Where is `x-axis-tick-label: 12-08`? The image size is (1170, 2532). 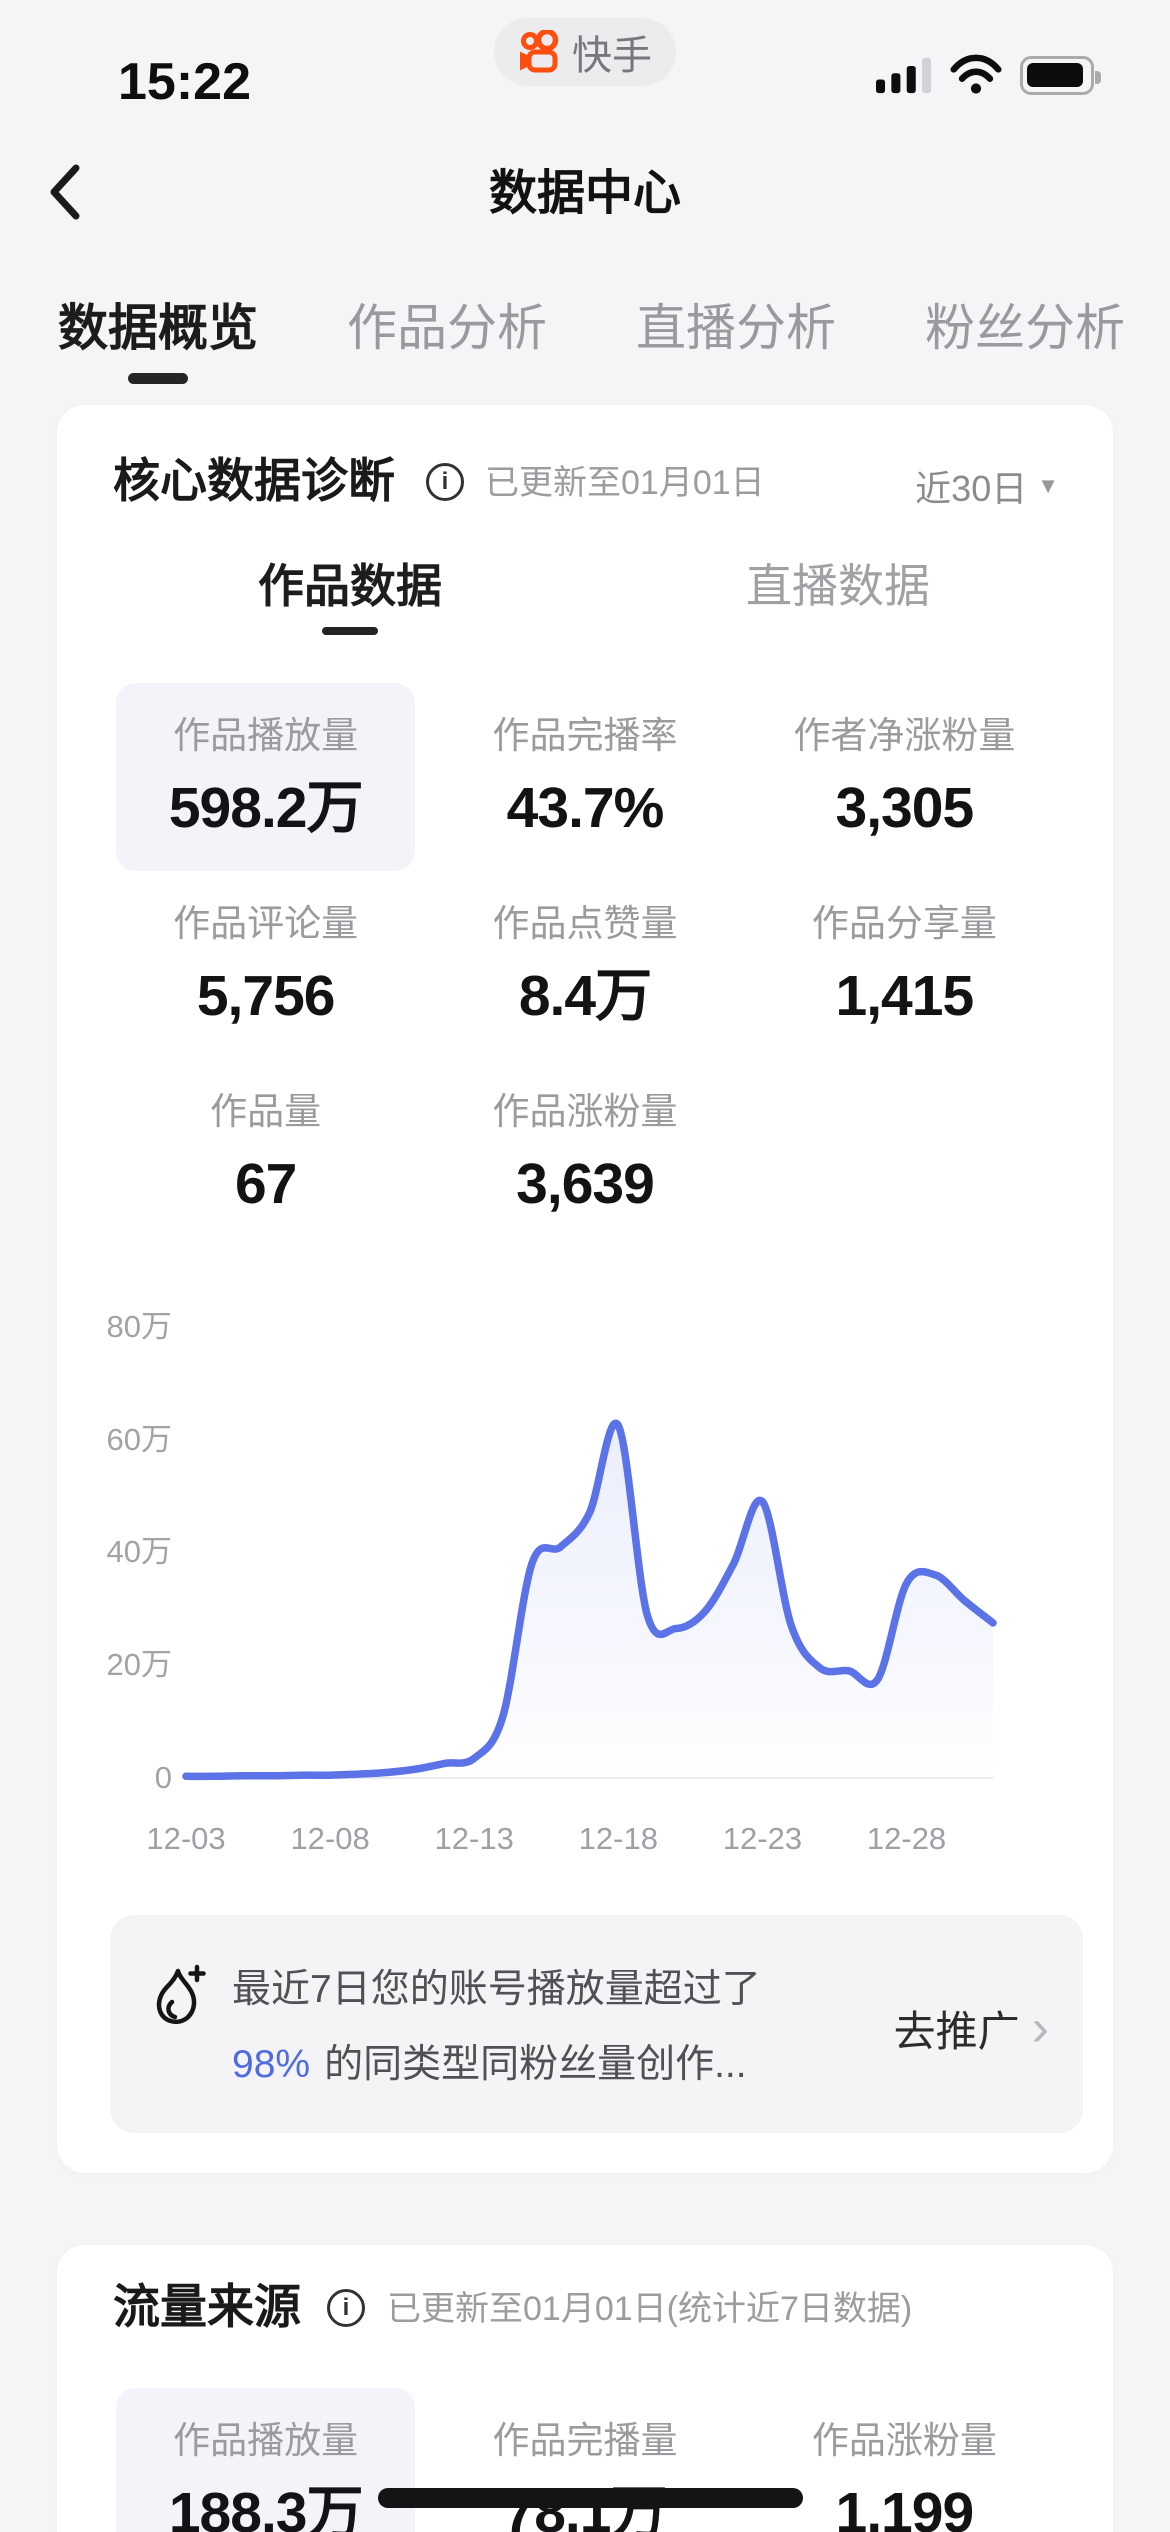 x-axis-tick-label: 12-08 is located at coordinates (330, 1838).